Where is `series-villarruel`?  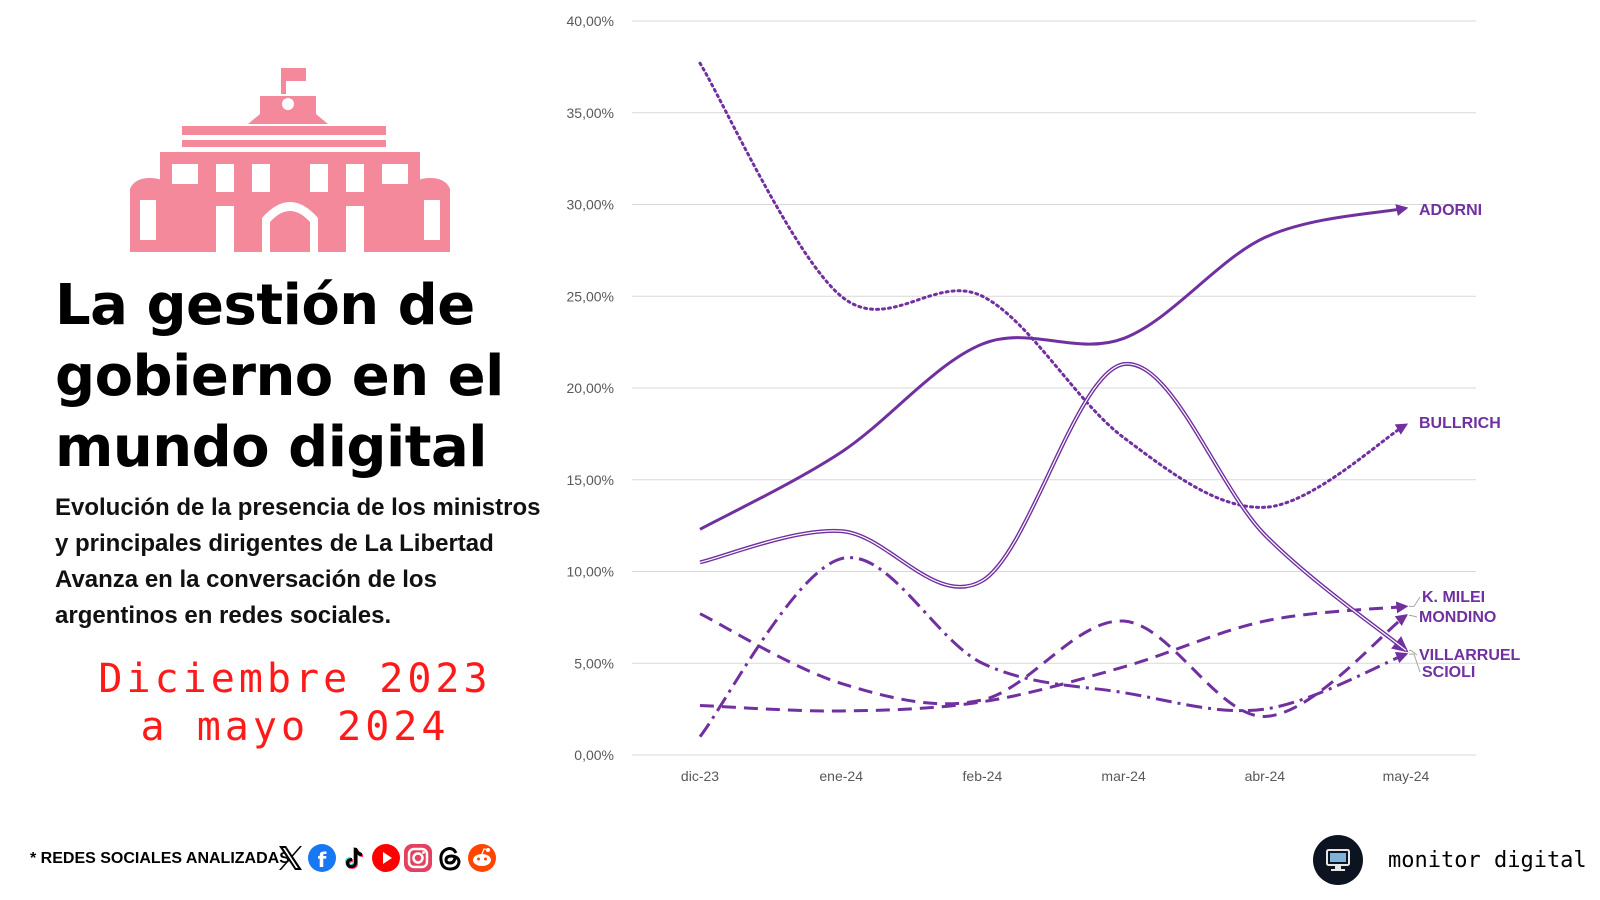 series-villarruel is located at coordinates (1054, 507).